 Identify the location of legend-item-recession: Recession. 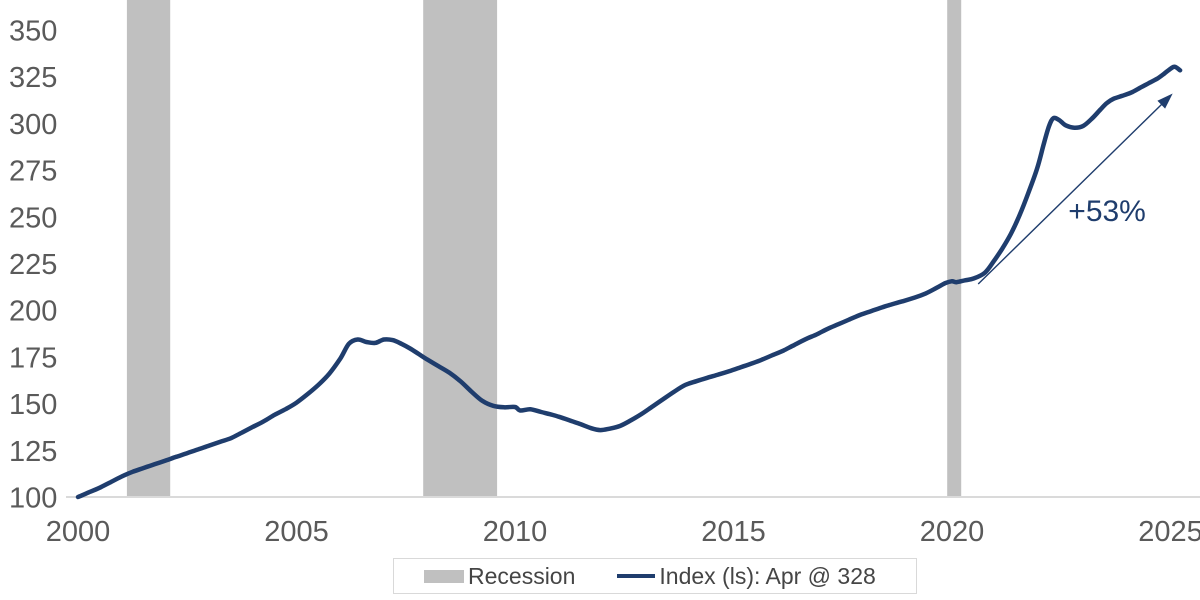
(499, 576).